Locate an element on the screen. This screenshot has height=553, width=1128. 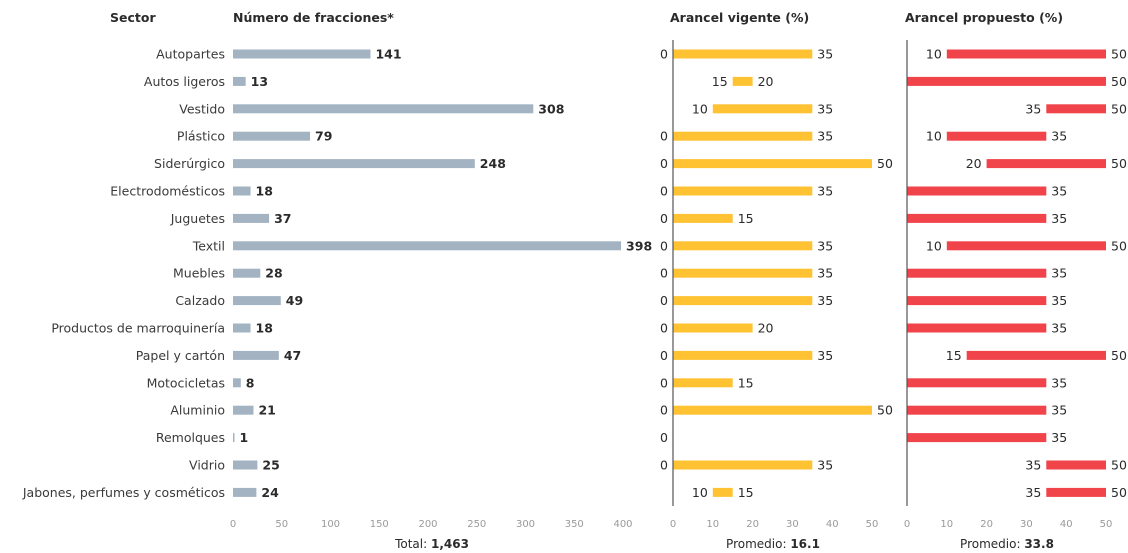
fracciones-value-label: 248 is located at coordinates (493, 163).